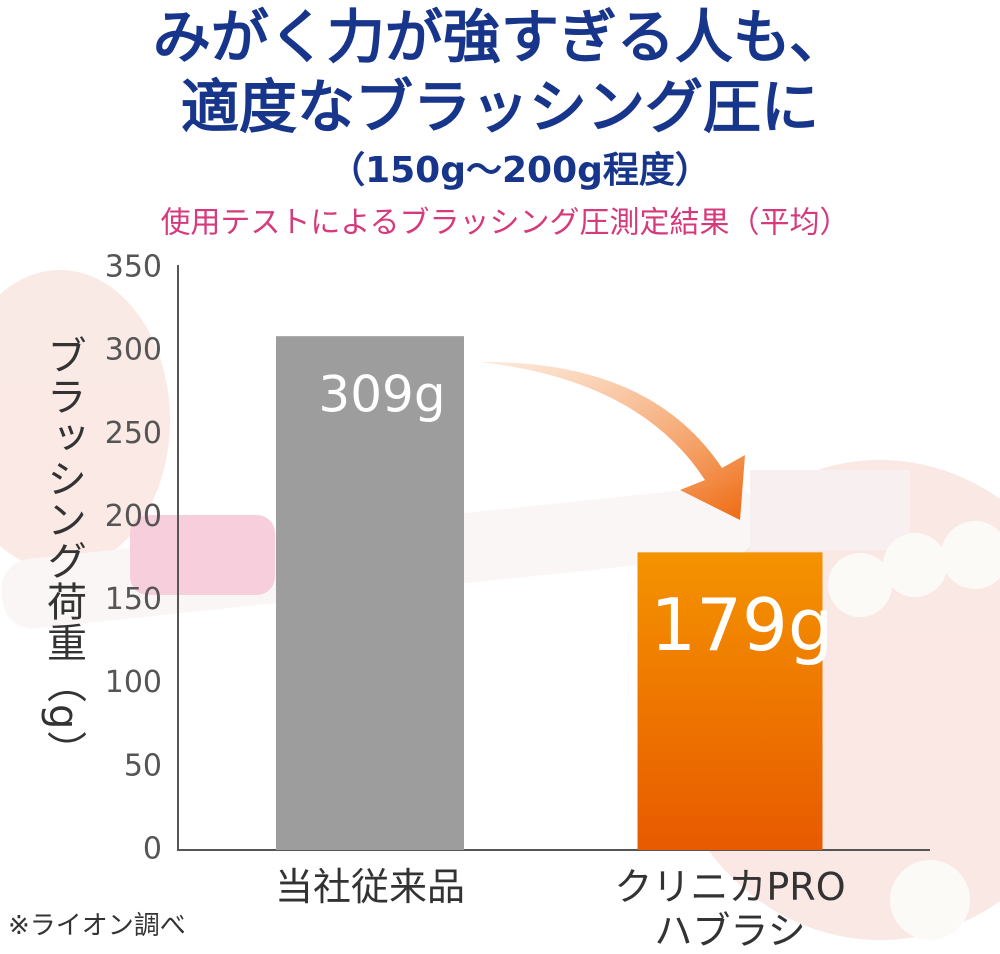  I want to click on title-line: 適度なブラッシング圧に, so click(500, 107).